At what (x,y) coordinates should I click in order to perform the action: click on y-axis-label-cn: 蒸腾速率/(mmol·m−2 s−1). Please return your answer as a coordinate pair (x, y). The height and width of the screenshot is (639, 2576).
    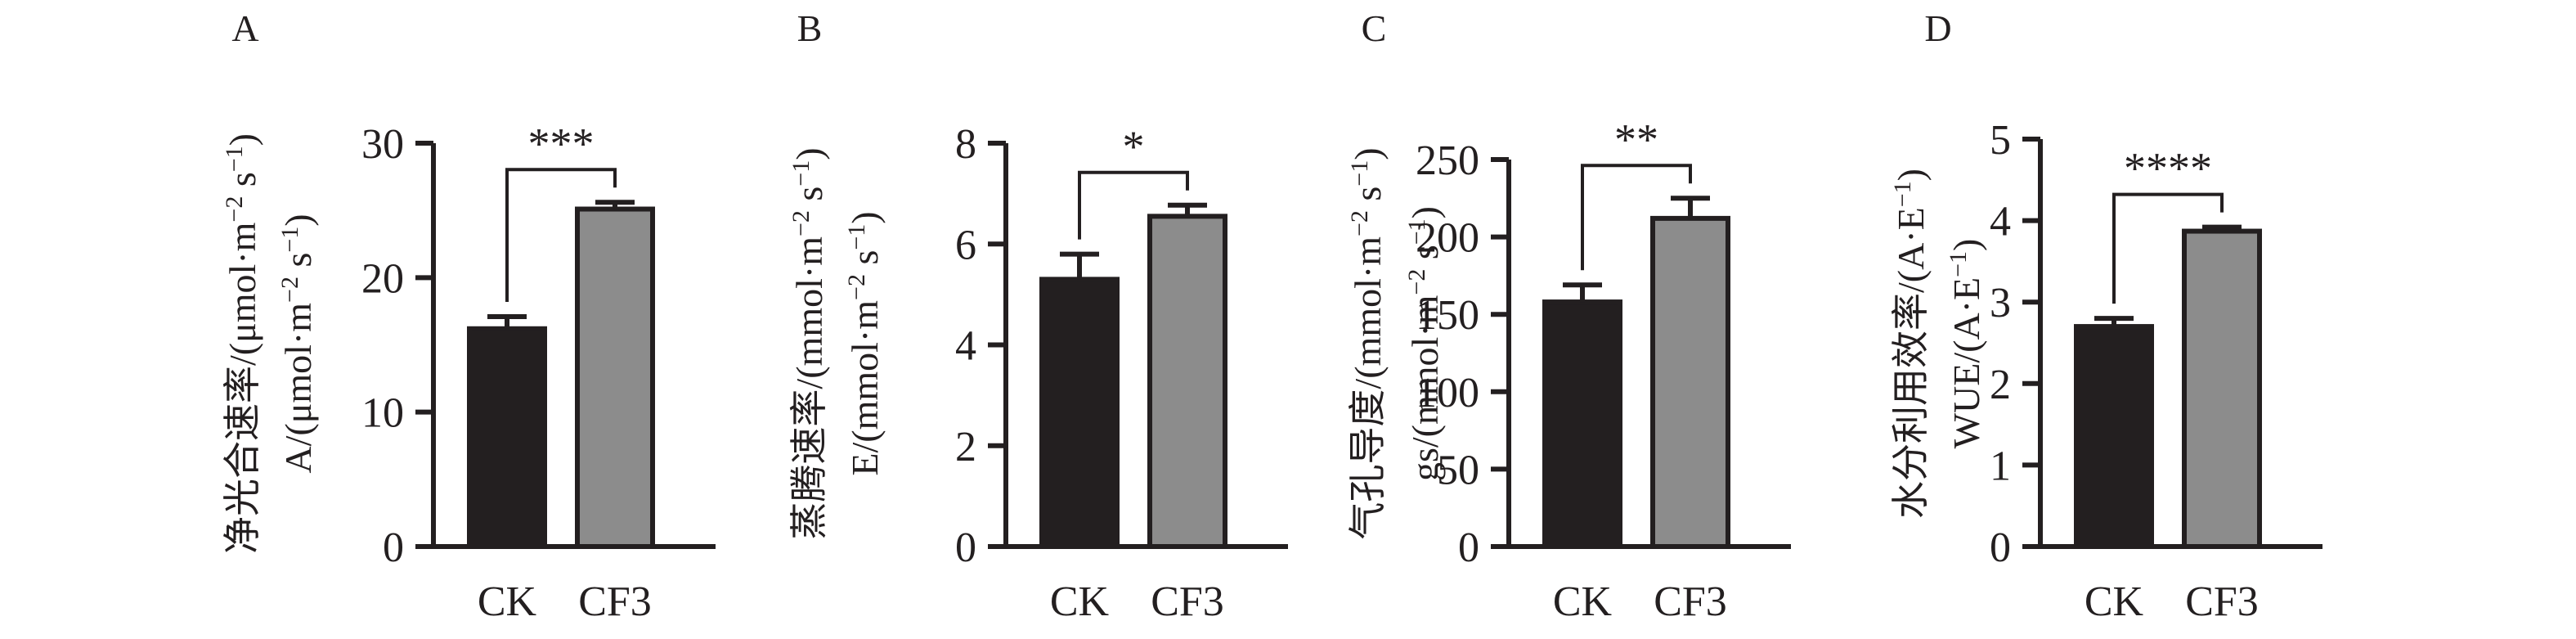
    Looking at the image, I should click on (810, 343).